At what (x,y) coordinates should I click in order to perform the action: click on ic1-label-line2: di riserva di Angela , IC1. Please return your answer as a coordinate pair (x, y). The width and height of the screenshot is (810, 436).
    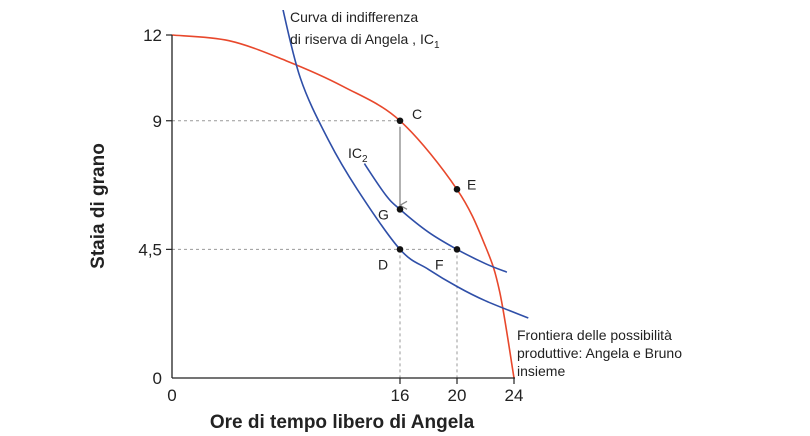
    Looking at the image, I should click on (365, 41).